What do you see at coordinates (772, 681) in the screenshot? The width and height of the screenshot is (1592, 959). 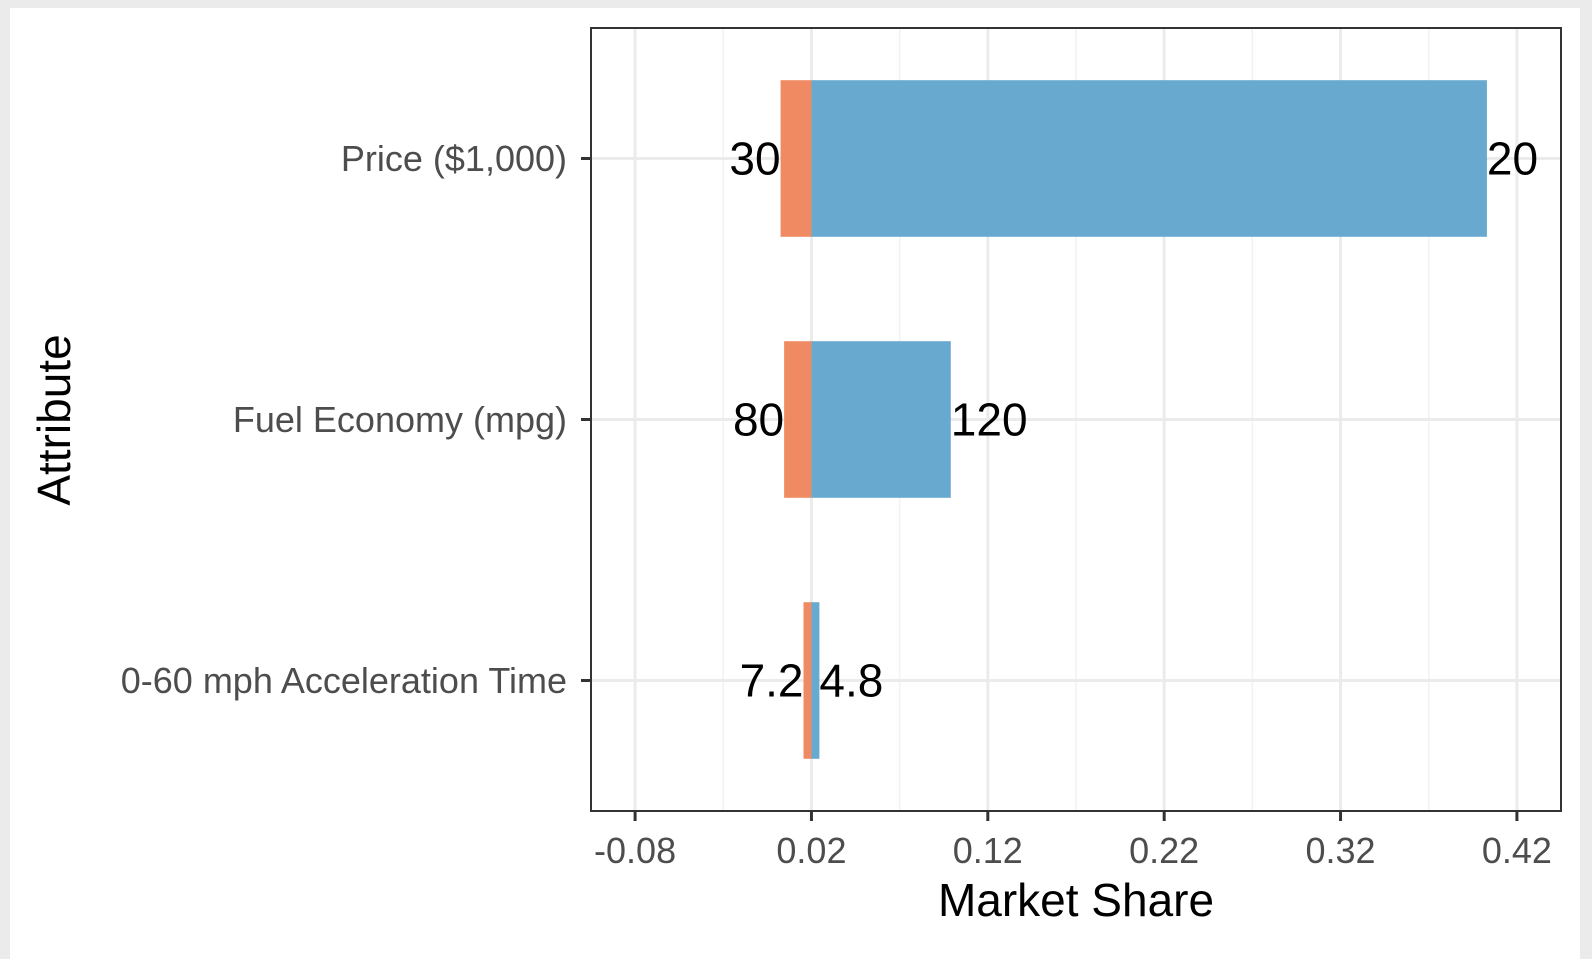 I see `bar-label-low: 7.2` at bounding box center [772, 681].